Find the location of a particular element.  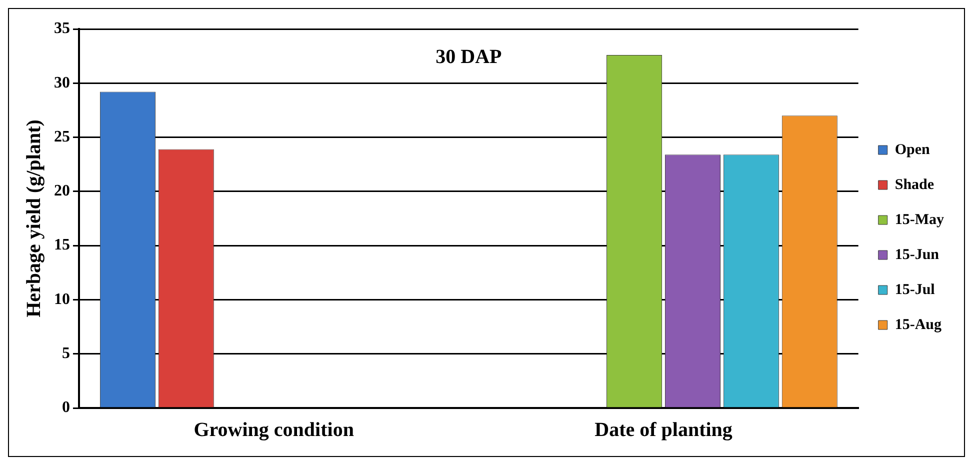

y-tick-label: 15 is located at coordinates (62, 245).